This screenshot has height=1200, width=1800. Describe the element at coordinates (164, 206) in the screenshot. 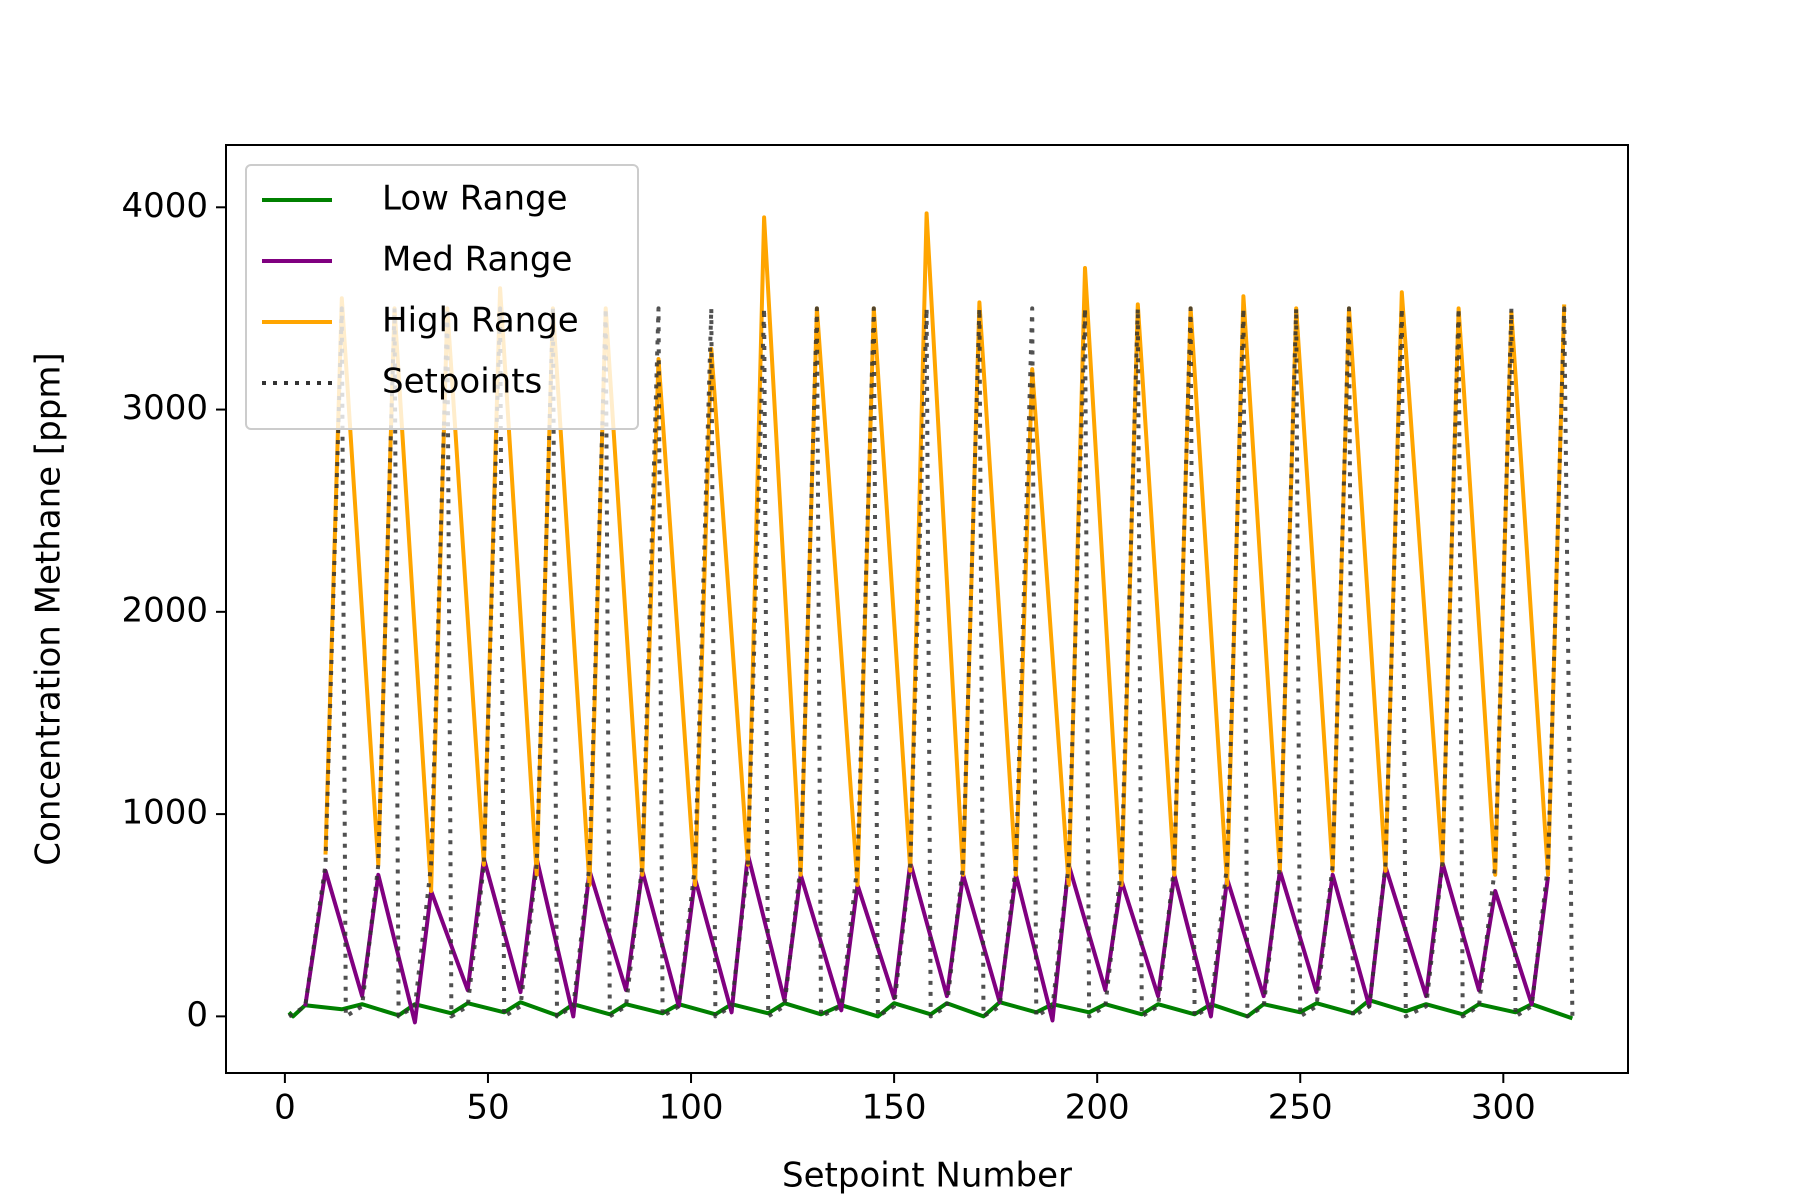

I see `y-tick-label: 4000` at that location.